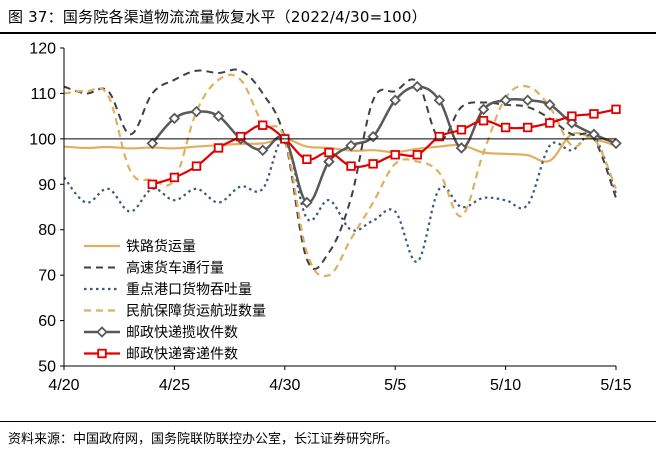 This screenshot has height=453, width=656. Describe the element at coordinates (196, 311) in the screenshot. I see `legend-label-4: 民航保障货运航班数量` at that location.